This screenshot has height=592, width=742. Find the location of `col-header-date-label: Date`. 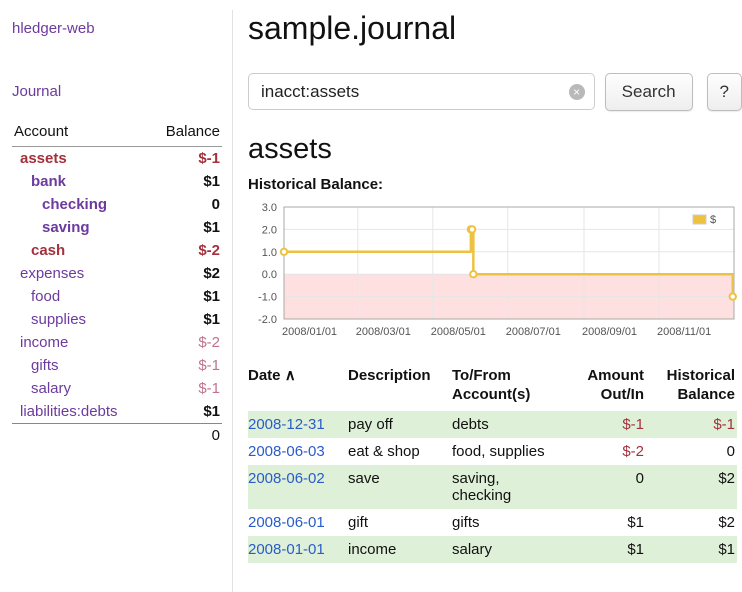

col-header-date-label: Date is located at coordinates (264, 375).